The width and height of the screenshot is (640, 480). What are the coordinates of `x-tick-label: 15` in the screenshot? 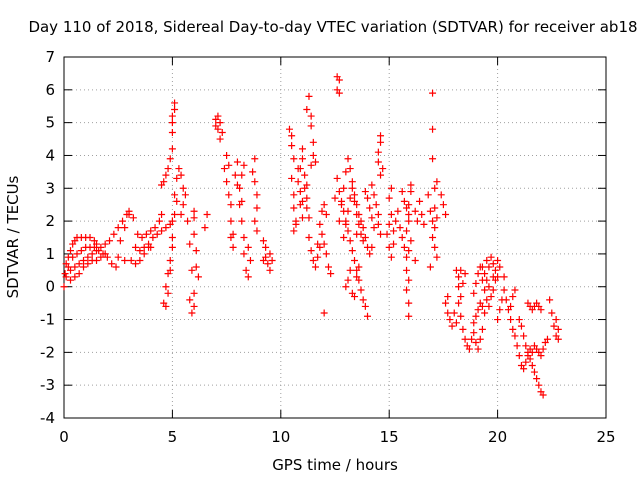 It's located at (389, 437).